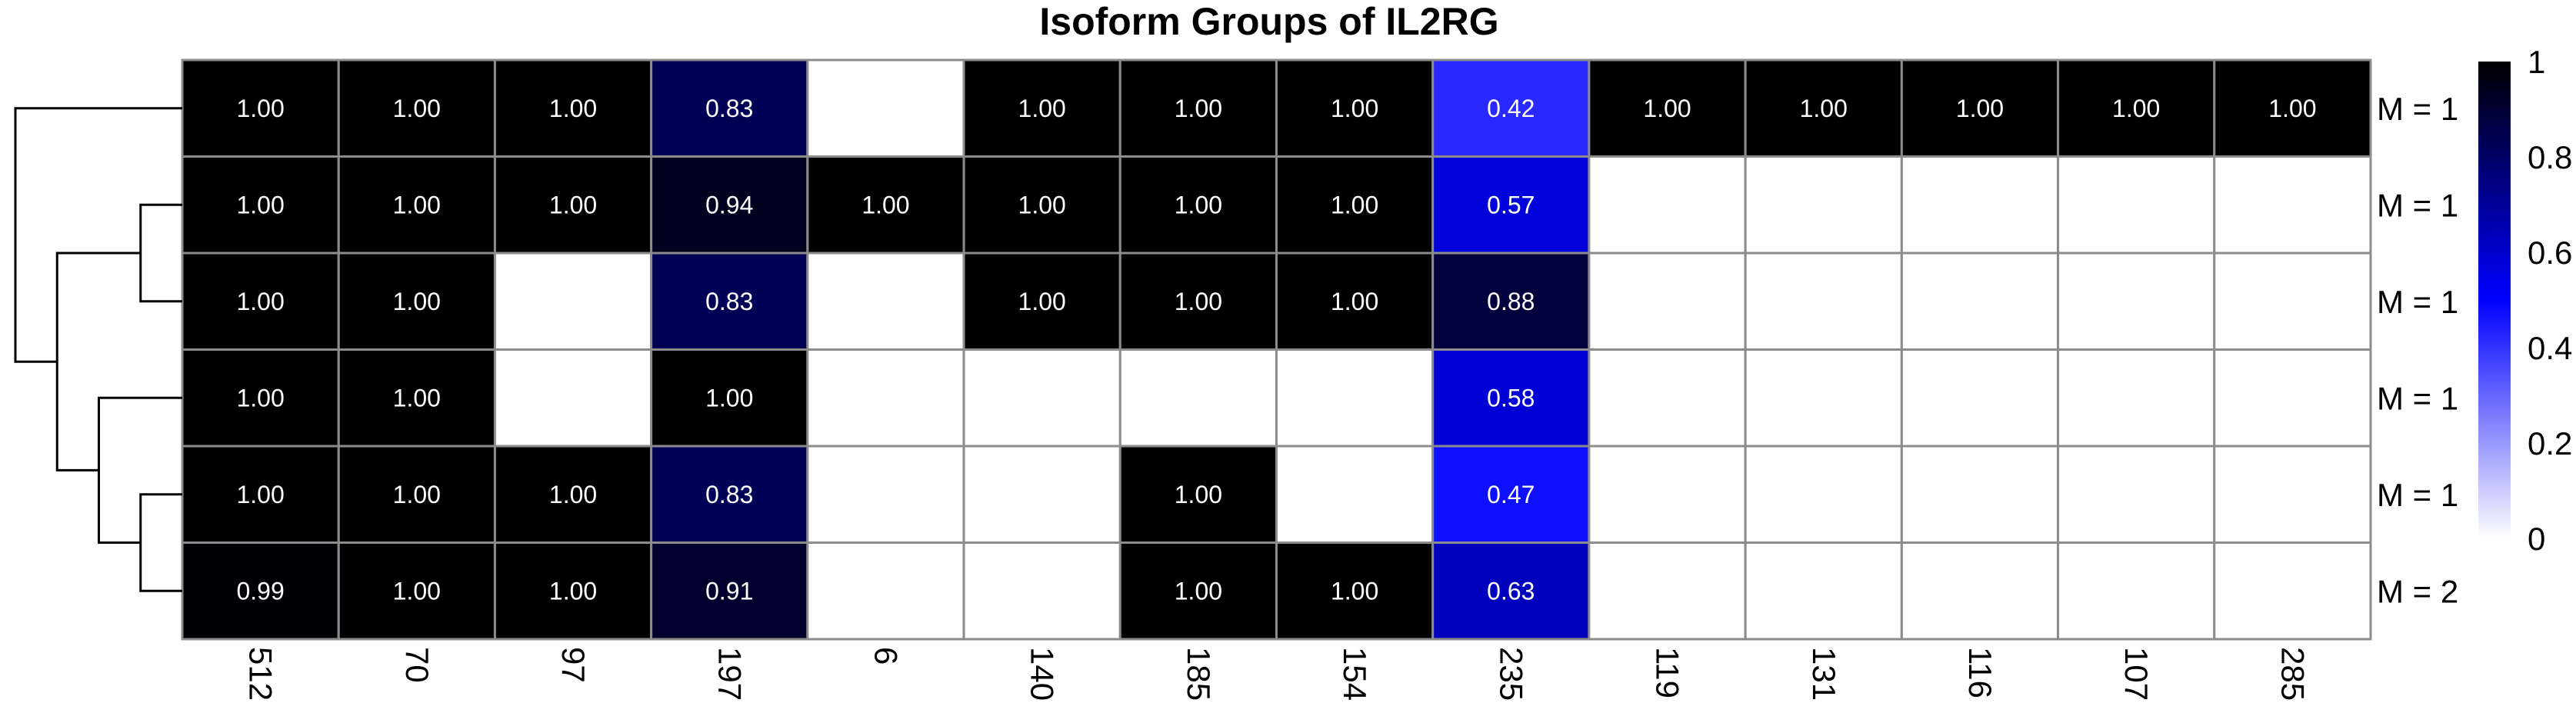 Image resolution: width=2576 pixels, height=723 pixels. I want to click on cell-value-label: 0.63, so click(1511, 591).